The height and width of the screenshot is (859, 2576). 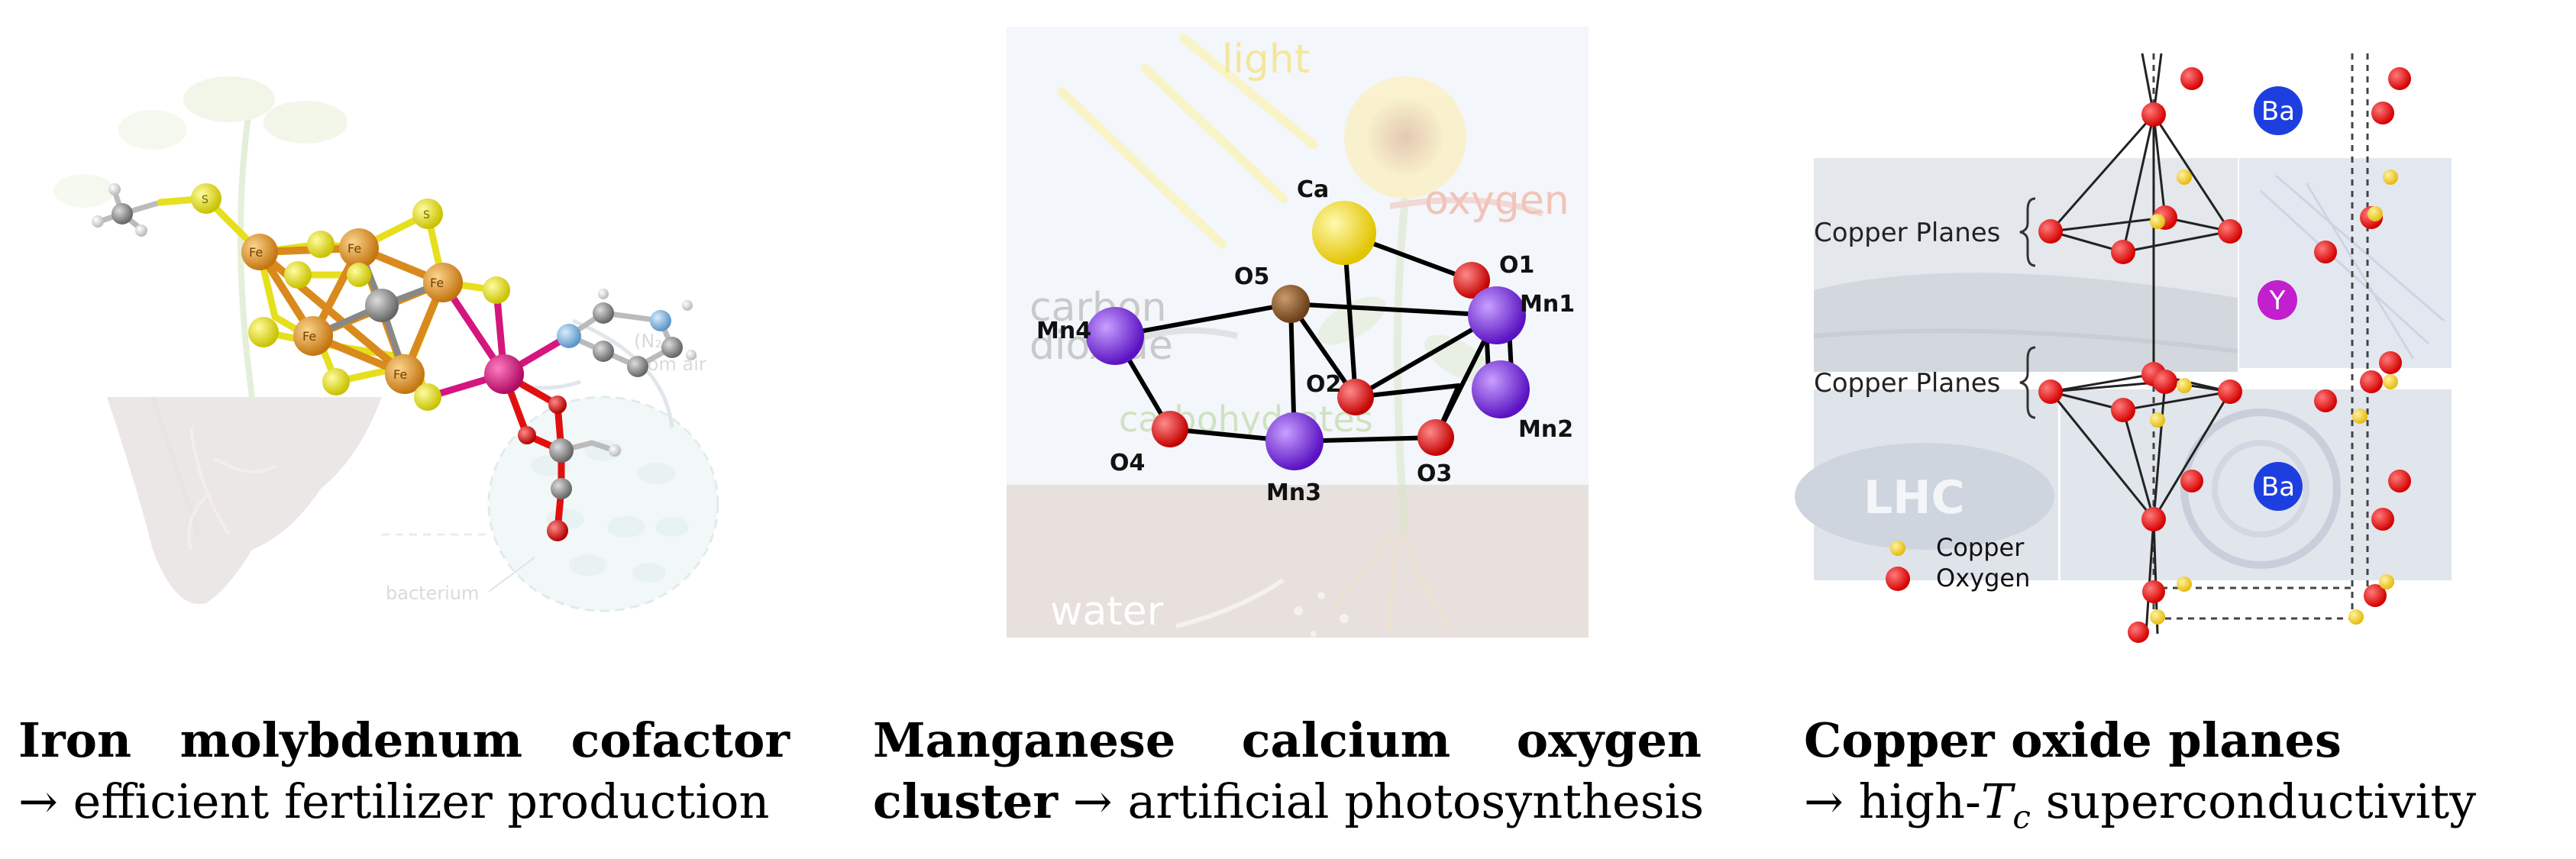 I want to click on o5-label: O5, so click(x=1251, y=276).